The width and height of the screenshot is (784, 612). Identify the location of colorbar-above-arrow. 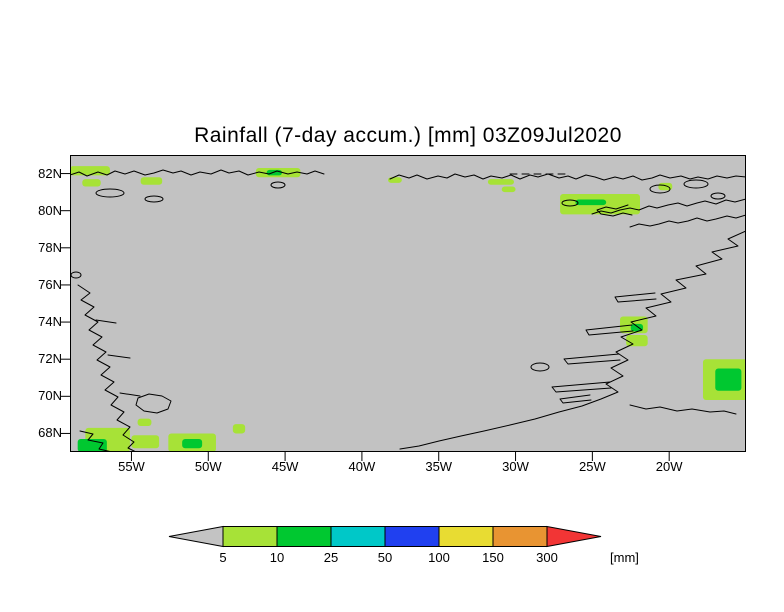
(574, 536).